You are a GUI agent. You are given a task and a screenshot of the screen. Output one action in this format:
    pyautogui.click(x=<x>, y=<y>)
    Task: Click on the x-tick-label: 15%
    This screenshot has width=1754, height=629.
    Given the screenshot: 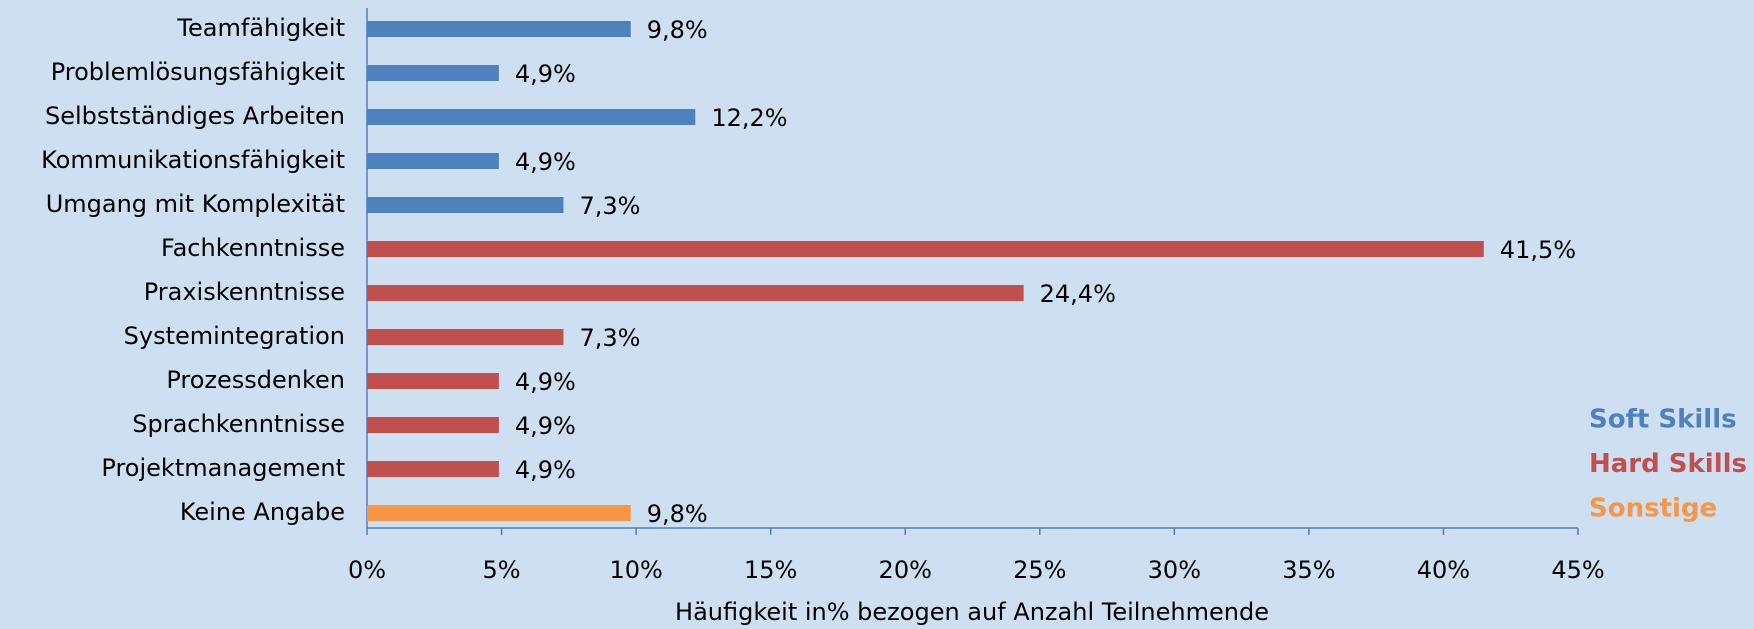 What is the action you would take?
    pyautogui.click(x=770, y=570)
    